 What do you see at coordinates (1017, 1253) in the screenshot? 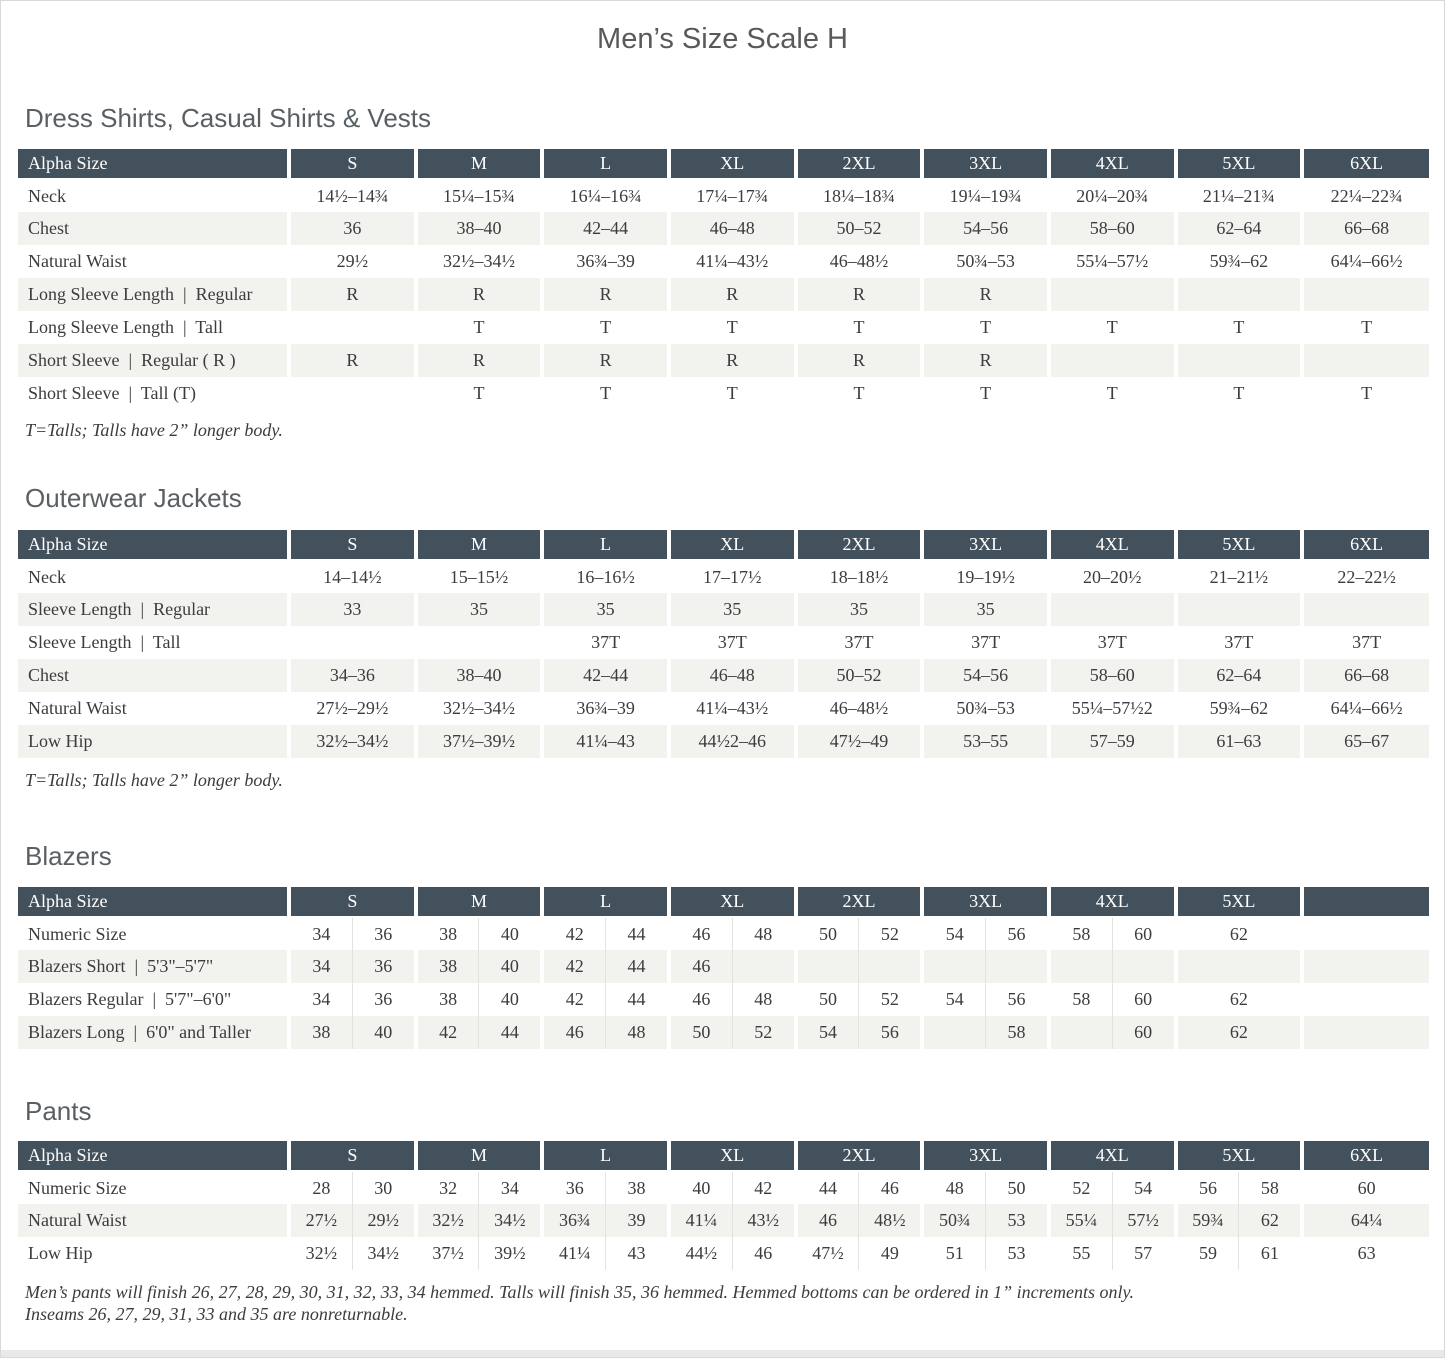
I see `size-value-cell: 53` at bounding box center [1017, 1253].